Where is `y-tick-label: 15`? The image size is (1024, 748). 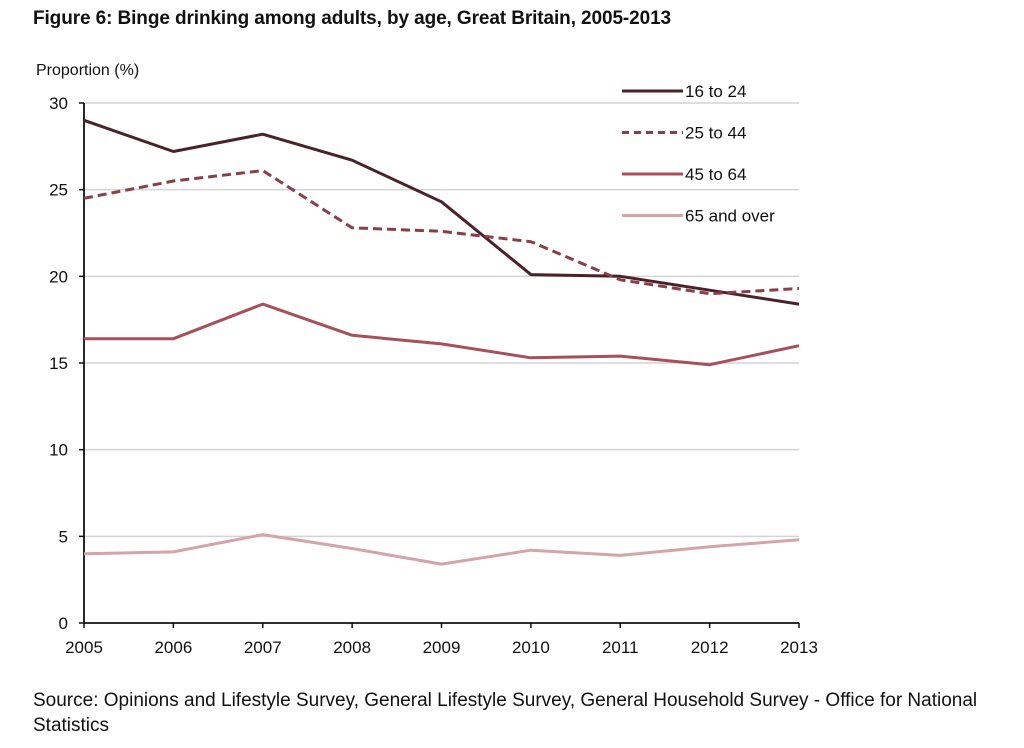 y-tick-label: 15 is located at coordinates (58, 363).